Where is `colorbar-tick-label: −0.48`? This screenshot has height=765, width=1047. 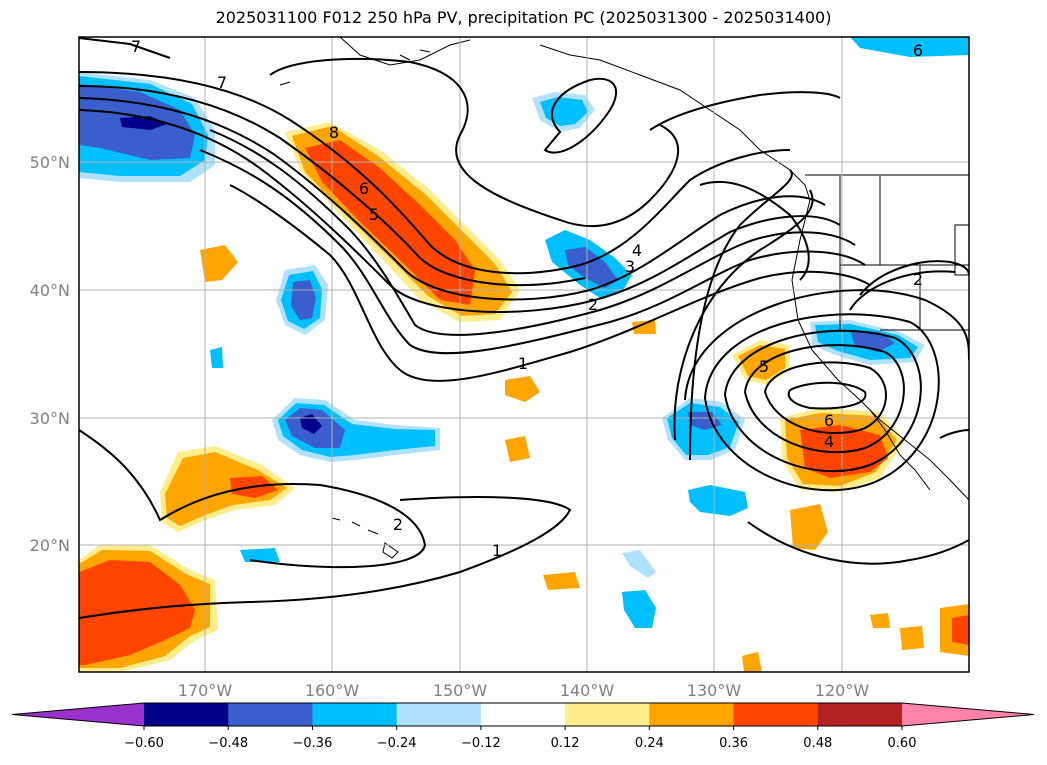
colorbar-tick-label: −0.48 is located at coordinates (228, 743).